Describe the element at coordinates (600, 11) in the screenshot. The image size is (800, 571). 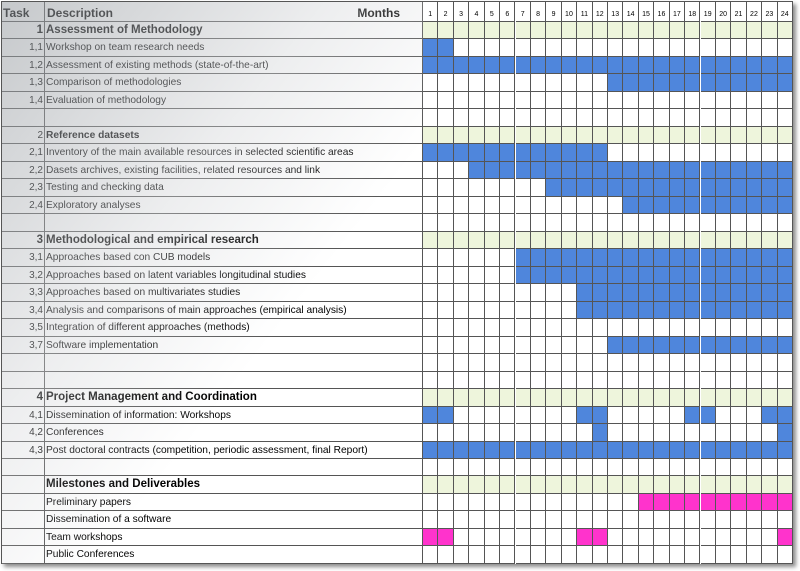
I see `month-number: 12` at that location.